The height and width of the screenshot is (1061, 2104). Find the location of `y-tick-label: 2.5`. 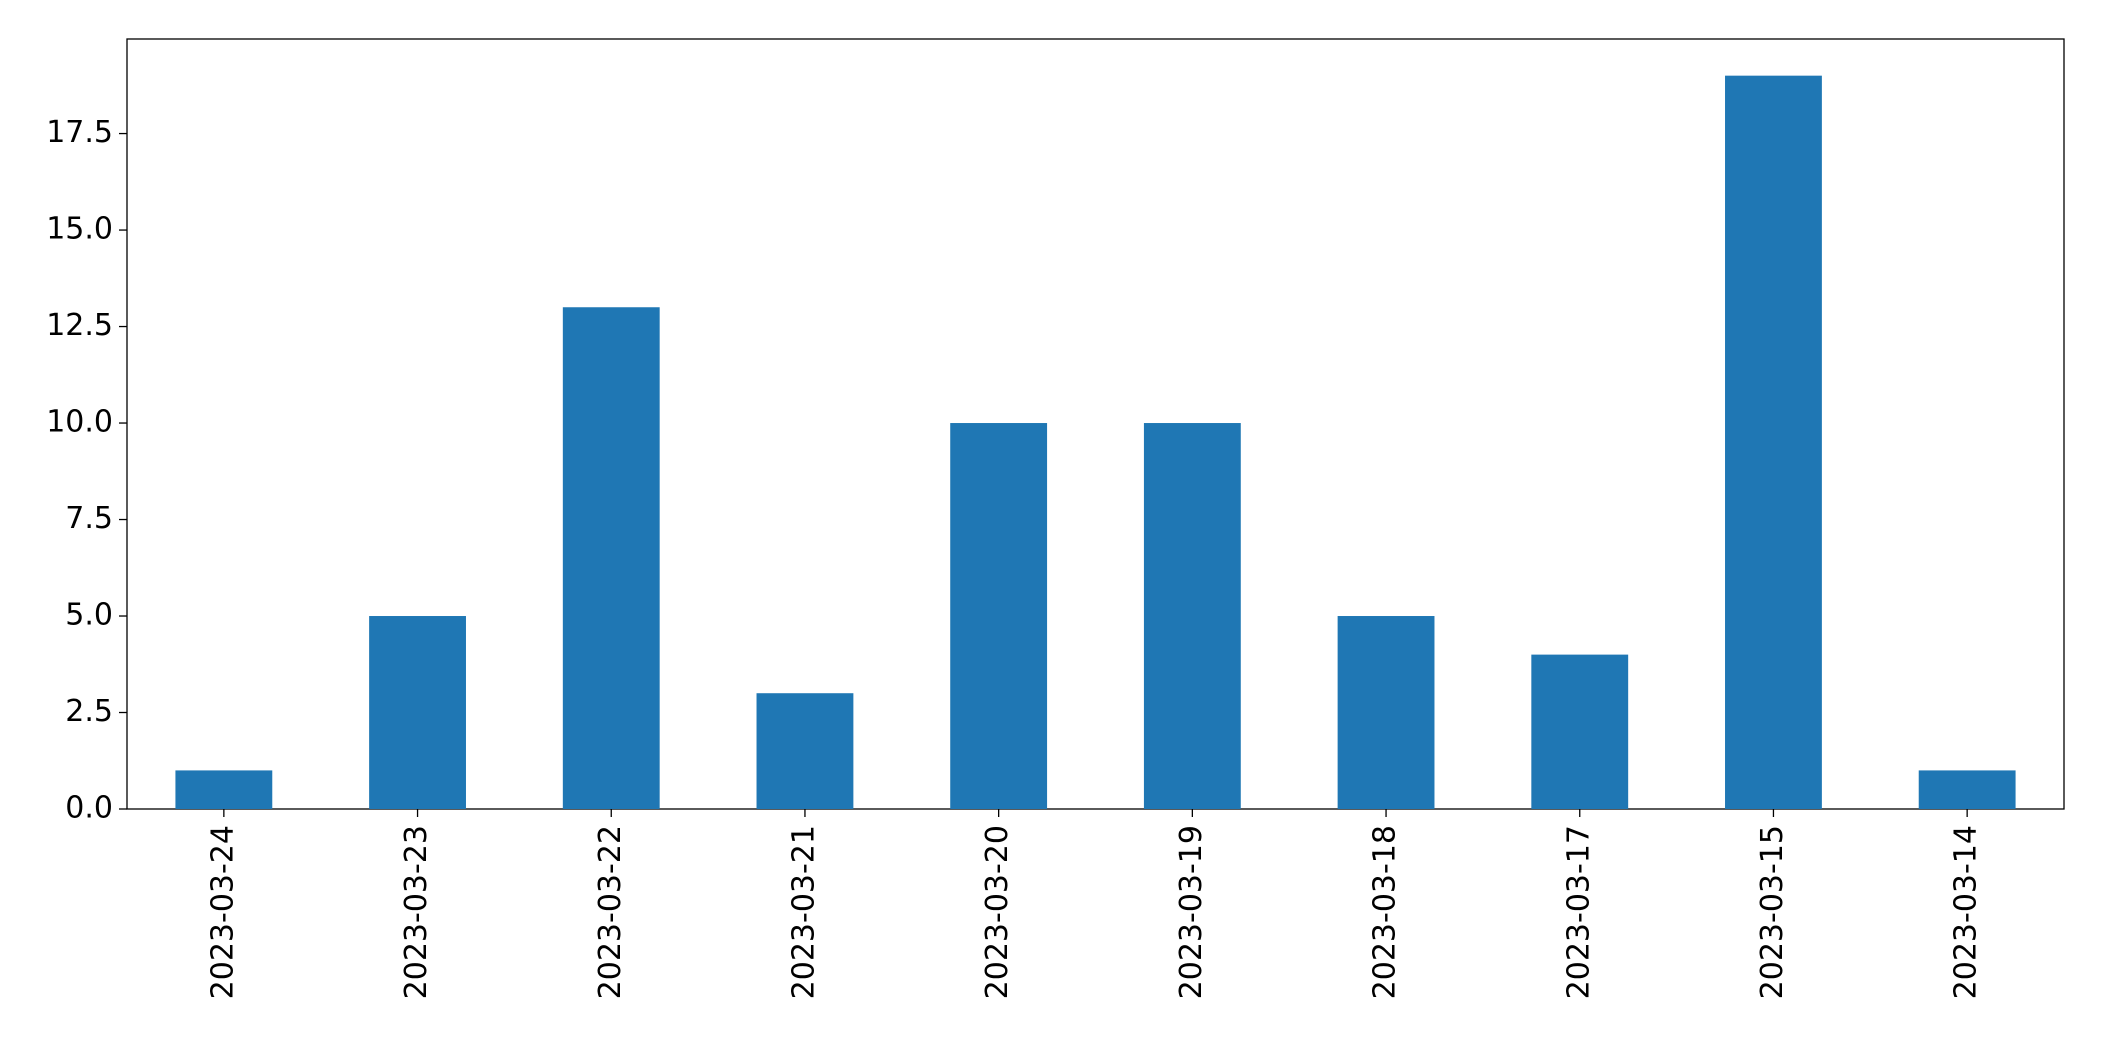

y-tick-label: 2.5 is located at coordinates (89, 711).